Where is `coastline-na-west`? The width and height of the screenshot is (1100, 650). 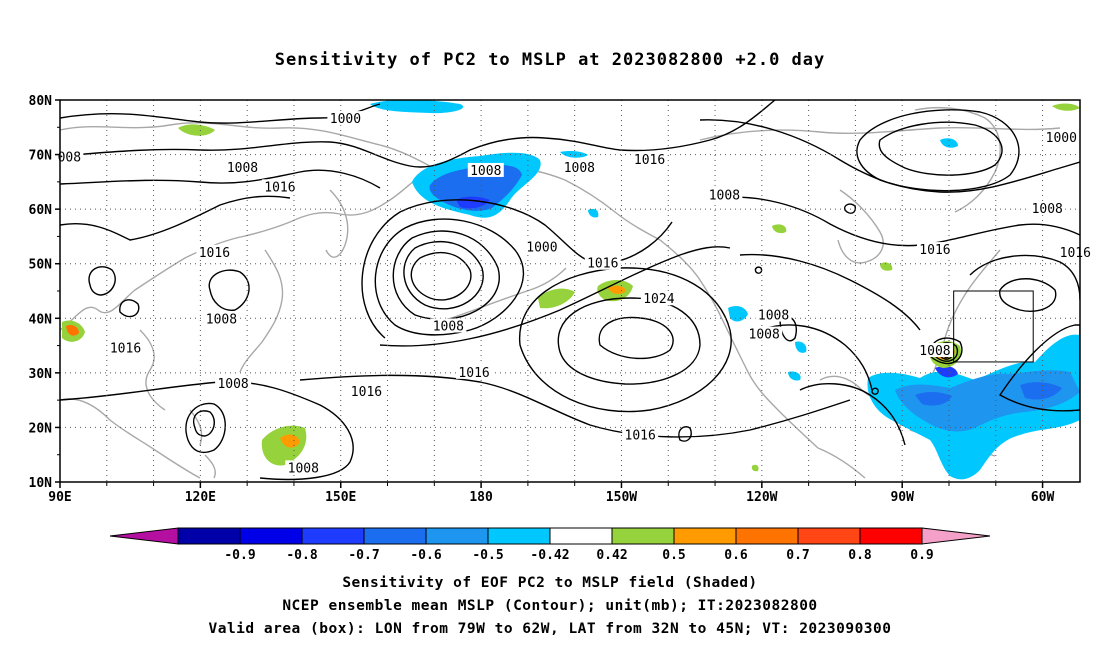 coastline-na-west is located at coordinates (739, 344).